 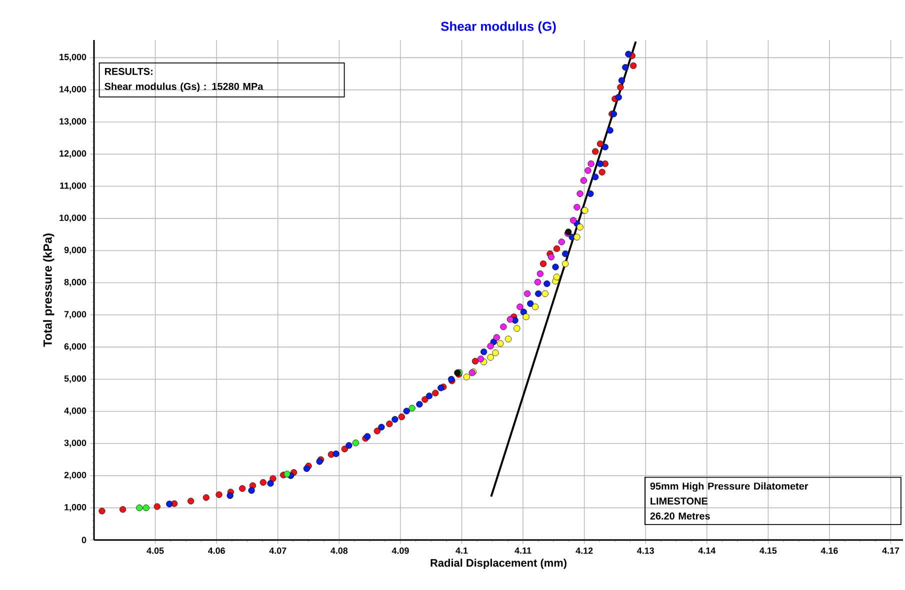 What do you see at coordinates (768, 551) in the screenshot?
I see `x-tick-label: 4.15` at bounding box center [768, 551].